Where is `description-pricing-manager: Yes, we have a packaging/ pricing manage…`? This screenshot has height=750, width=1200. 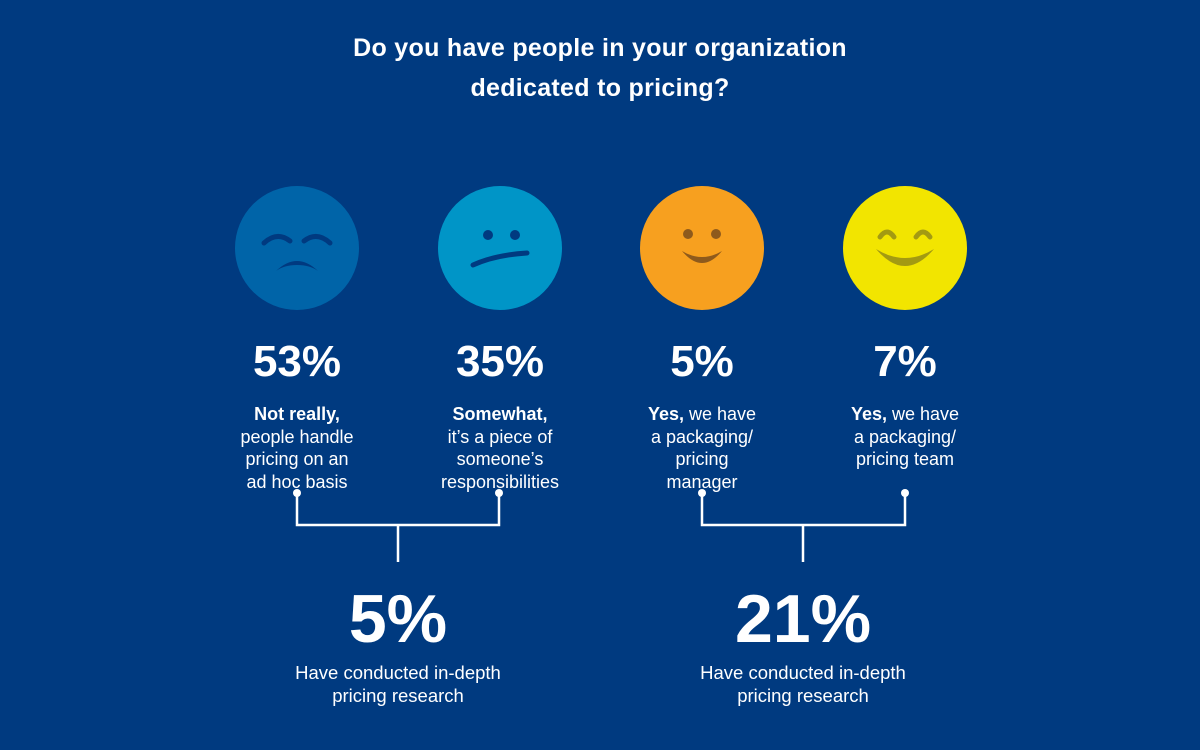
description-pricing-manager: Yes, we have a packaging/ pricing manage… is located at coordinates (702, 448).